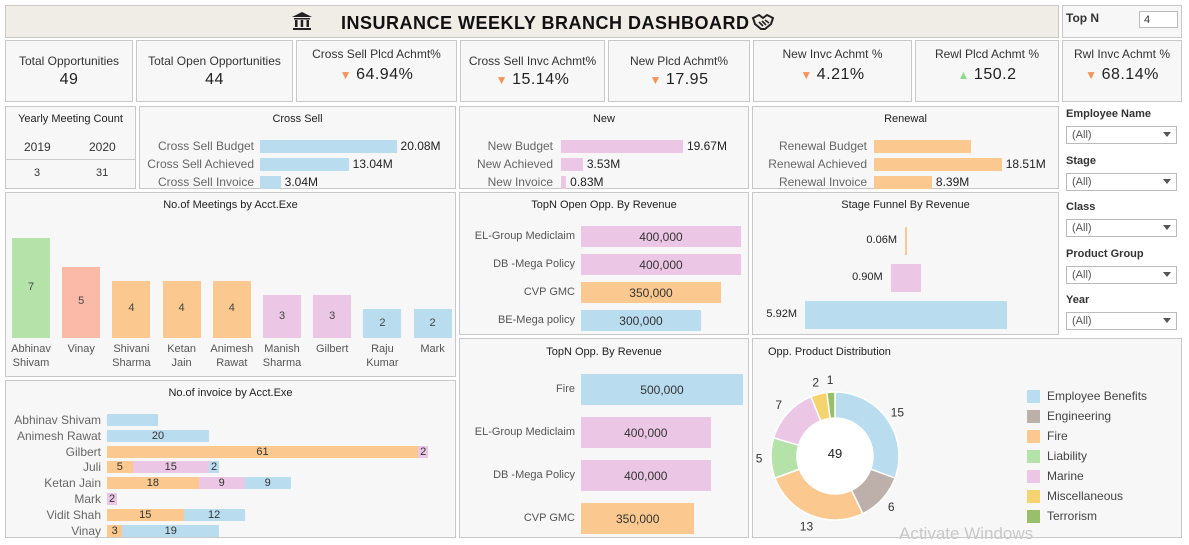  I want to click on bar-value: 13.04M, so click(372, 164).